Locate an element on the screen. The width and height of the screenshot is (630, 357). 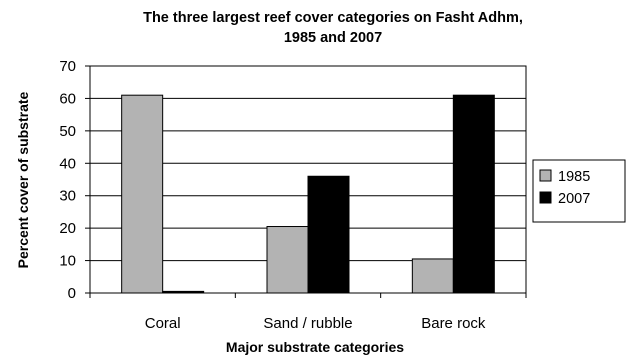
chart-title-line-2: 1985 and 2007 is located at coordinates (333, 38).